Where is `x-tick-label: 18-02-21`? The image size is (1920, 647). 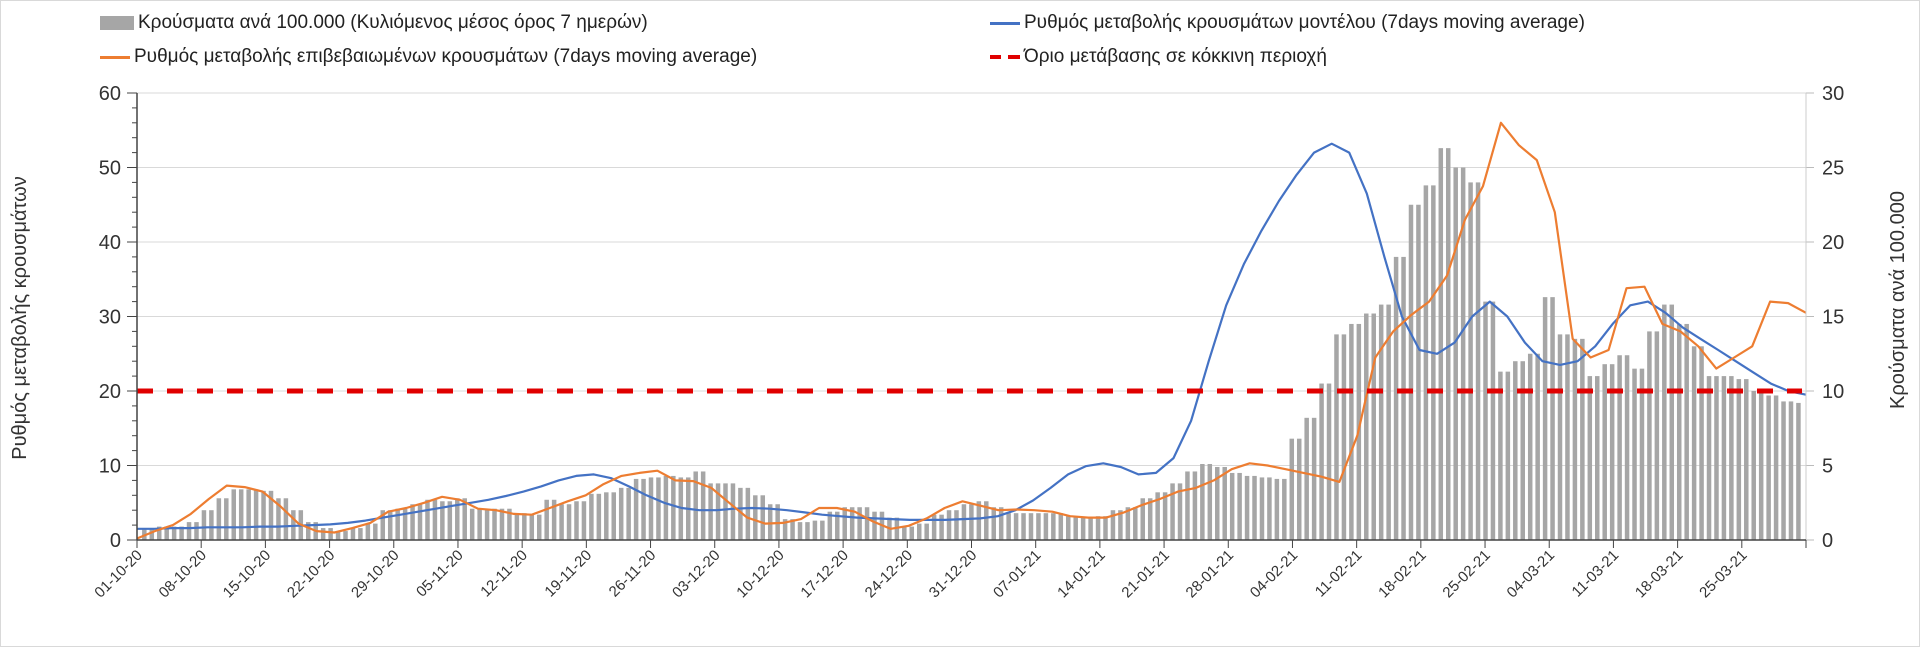
x-tick-label: 18-02-21 is located at coordinates (1402, 574).